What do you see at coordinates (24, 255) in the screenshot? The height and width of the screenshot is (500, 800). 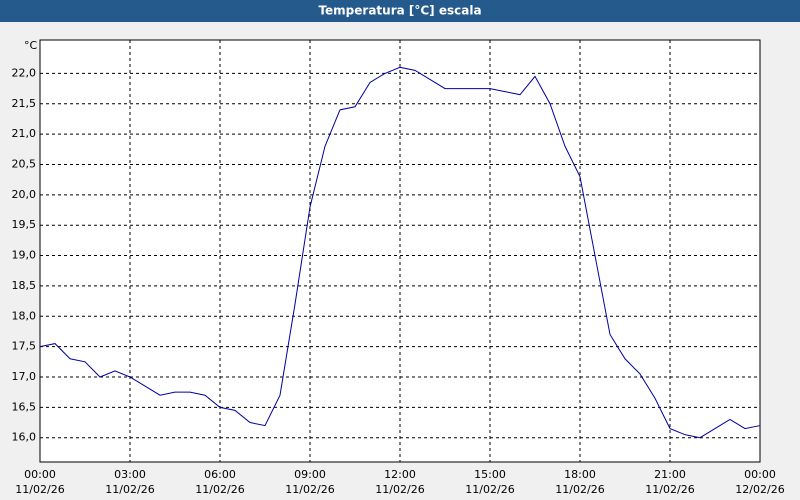 I see `y-tick-label: 19,0` at bounding box center [24, 255].